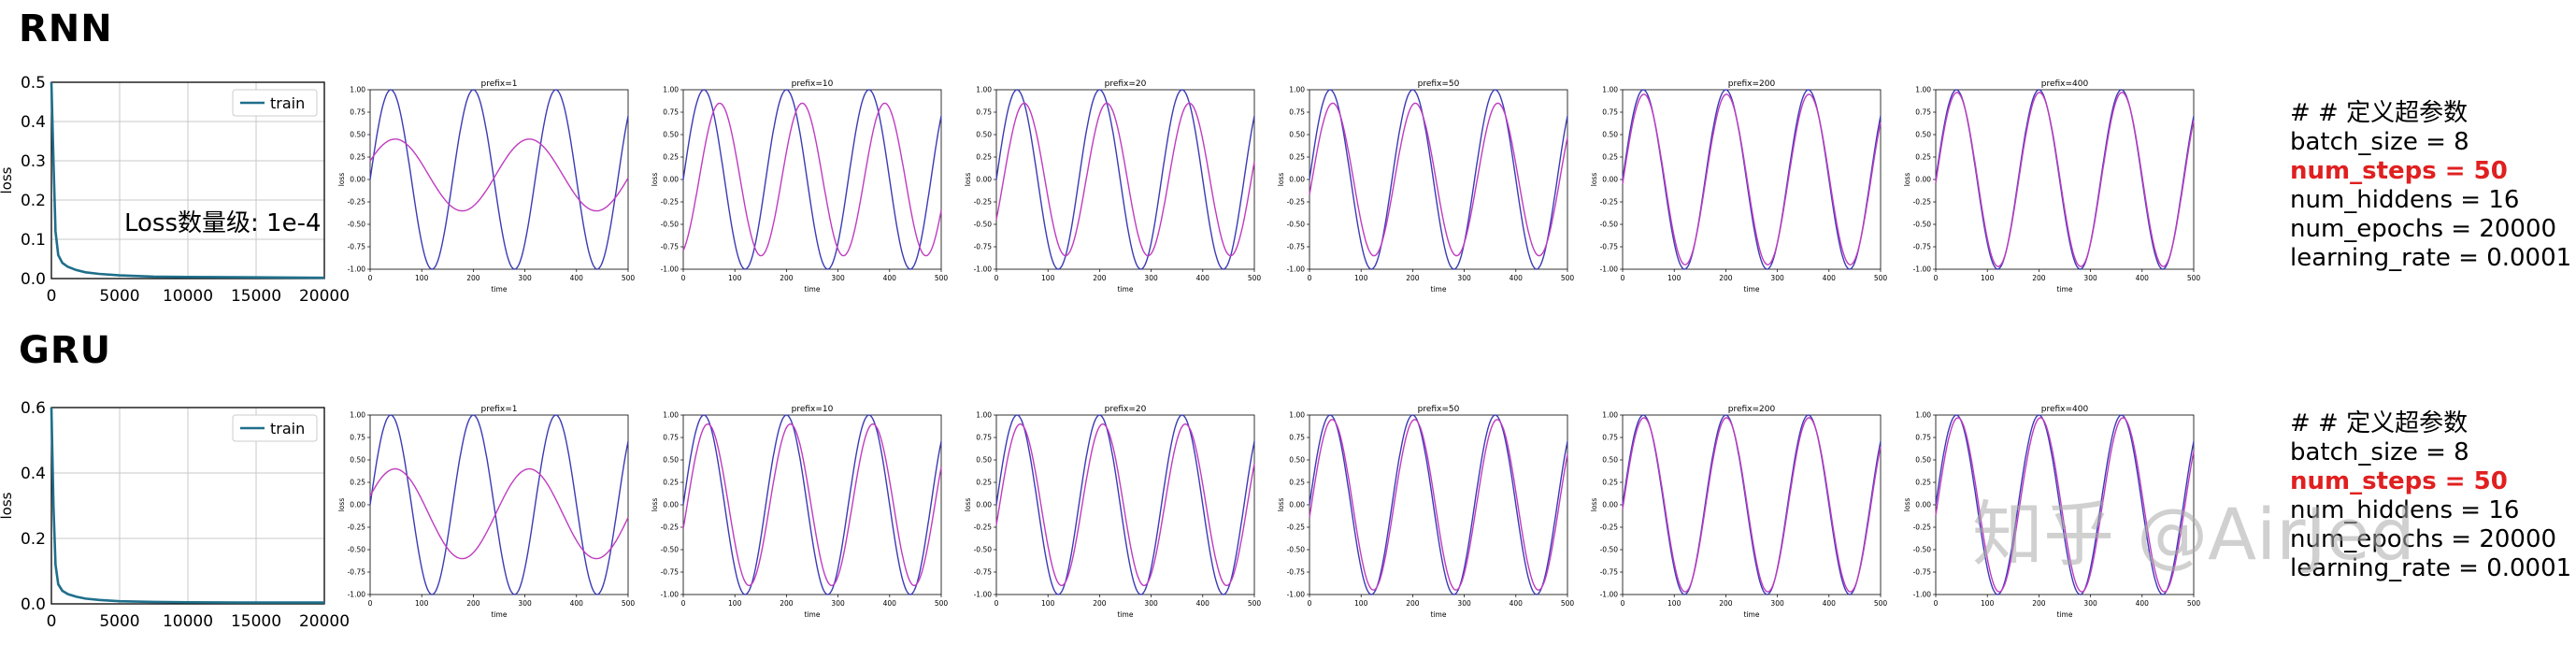 This screenshot has width=2576, height=645. What do you see at coordinates (33, 604) in the screenshot?
I see `y-tick-label: 0.0` at bounding box center [33, 604].